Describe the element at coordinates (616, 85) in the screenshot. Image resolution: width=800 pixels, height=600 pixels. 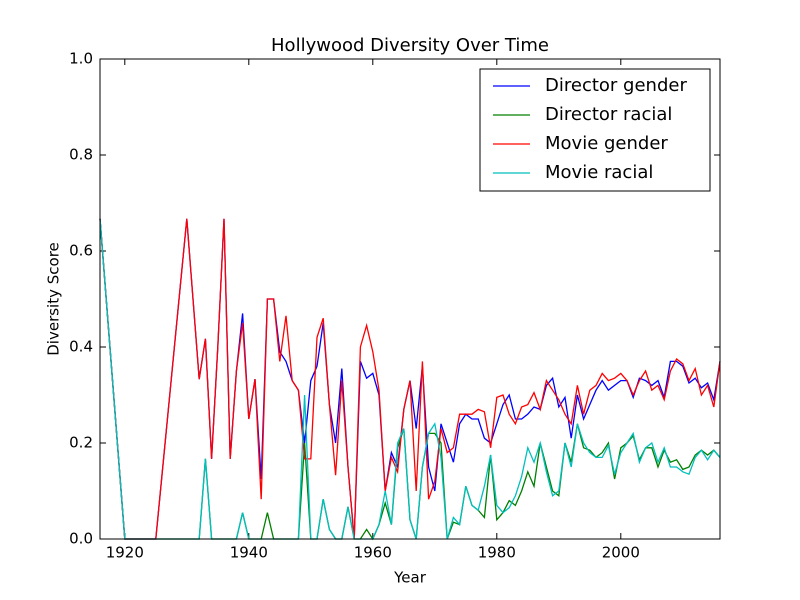
I see `legend-label: Director gender` at that location.